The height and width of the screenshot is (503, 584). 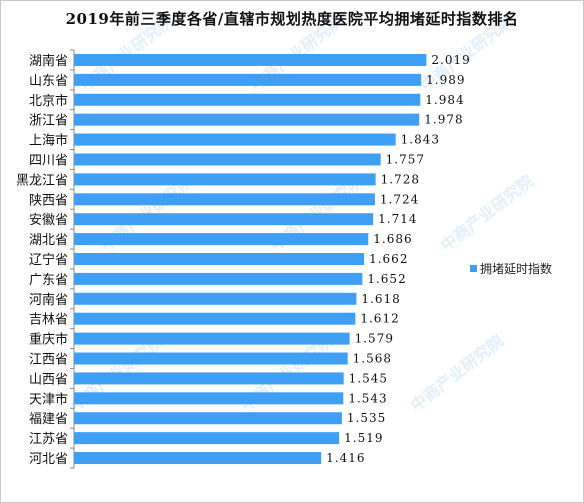 What do you see at coordinates (345, 458) in the screenshot?
I see `data-label: 1.416` at bounding box center [345, 458].